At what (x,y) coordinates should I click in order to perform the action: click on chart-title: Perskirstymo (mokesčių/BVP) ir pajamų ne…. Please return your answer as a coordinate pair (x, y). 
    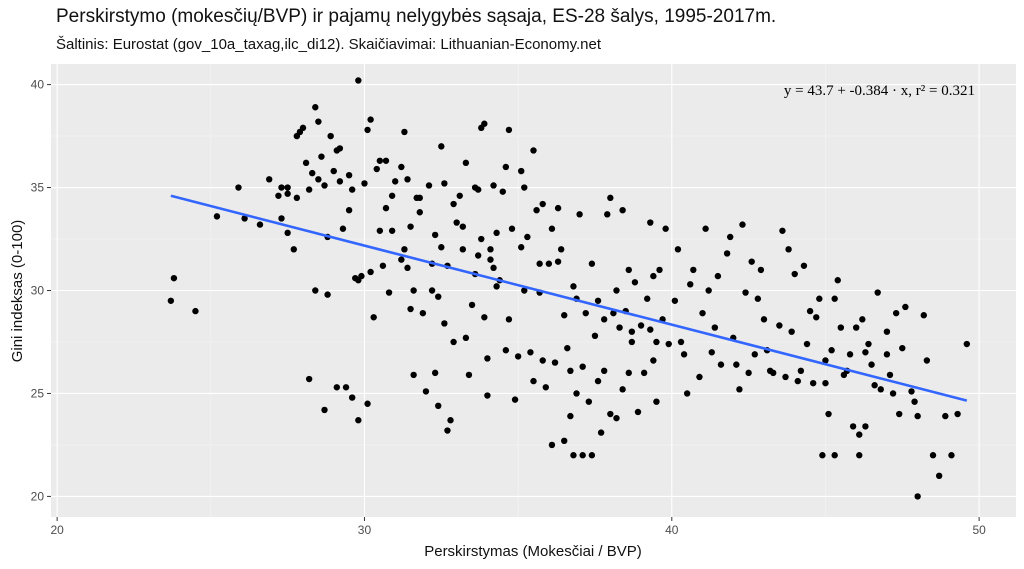
    Looking at the image, I should click on (416, 16).